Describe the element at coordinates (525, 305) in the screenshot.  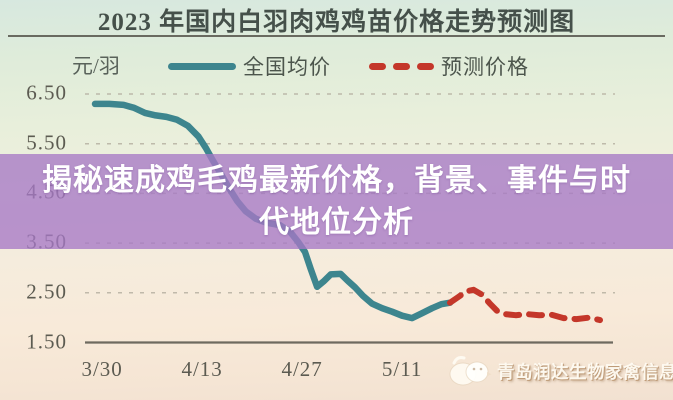
I see `forecast-price-line` at that location.